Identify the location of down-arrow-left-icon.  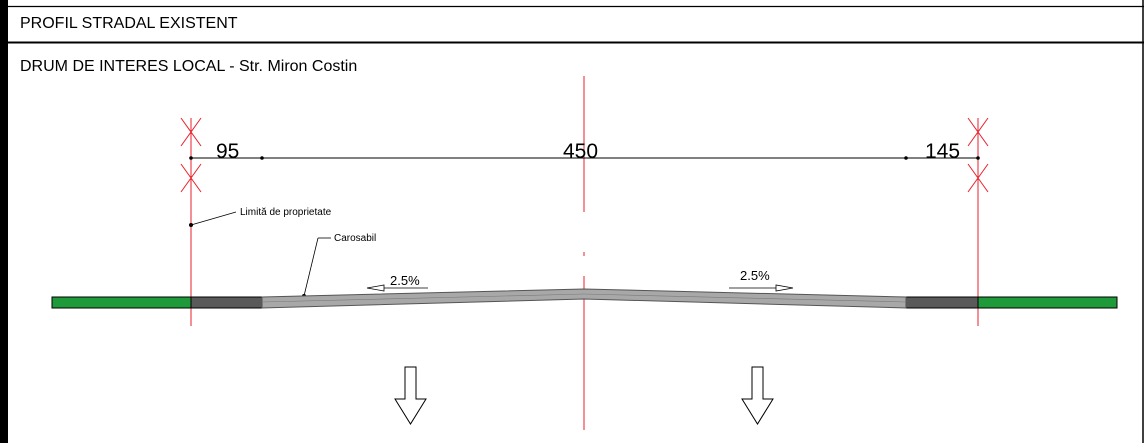
(410, 395).